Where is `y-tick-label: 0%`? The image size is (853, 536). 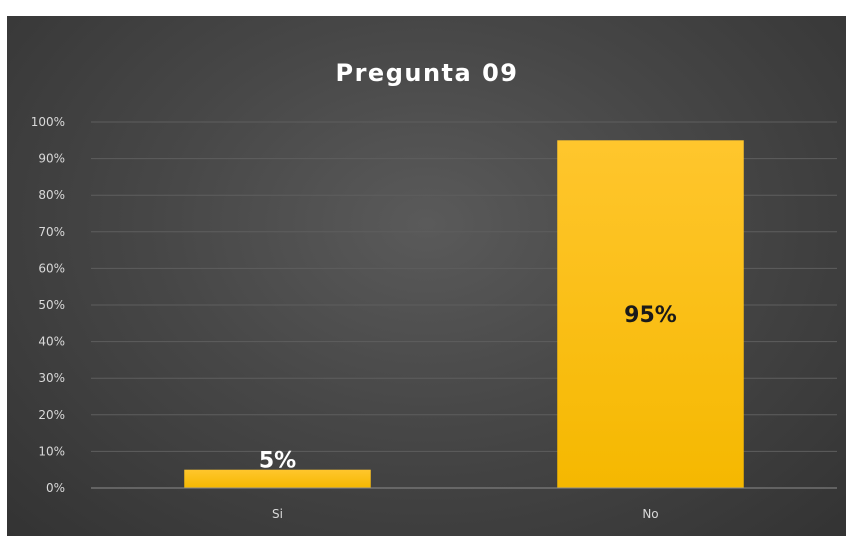
y-tick-label: 0% is located at coordinates (55, 488).